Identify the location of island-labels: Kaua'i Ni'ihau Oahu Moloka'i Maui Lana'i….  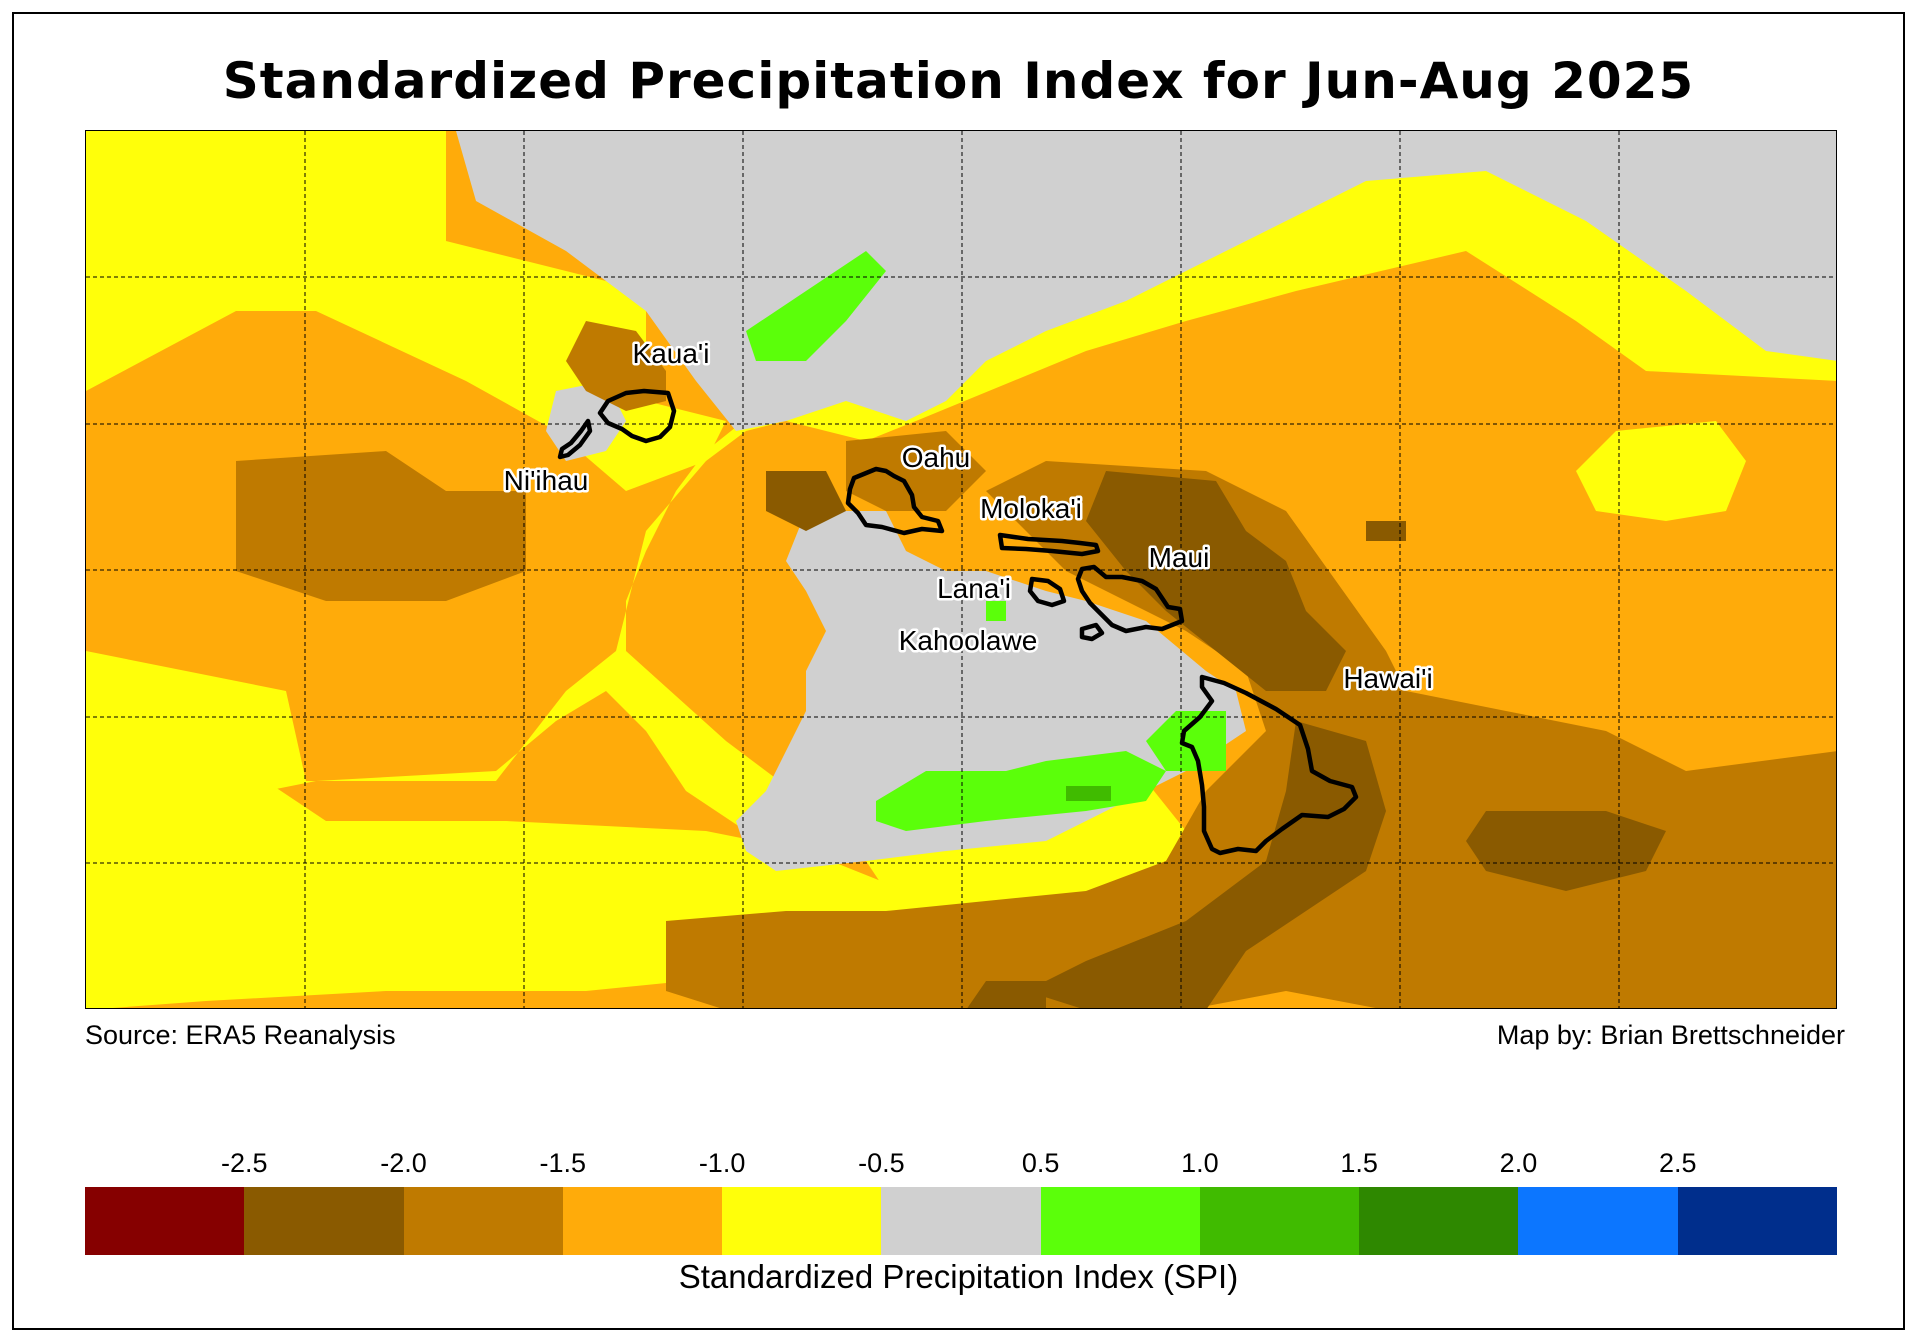
(968, 516).